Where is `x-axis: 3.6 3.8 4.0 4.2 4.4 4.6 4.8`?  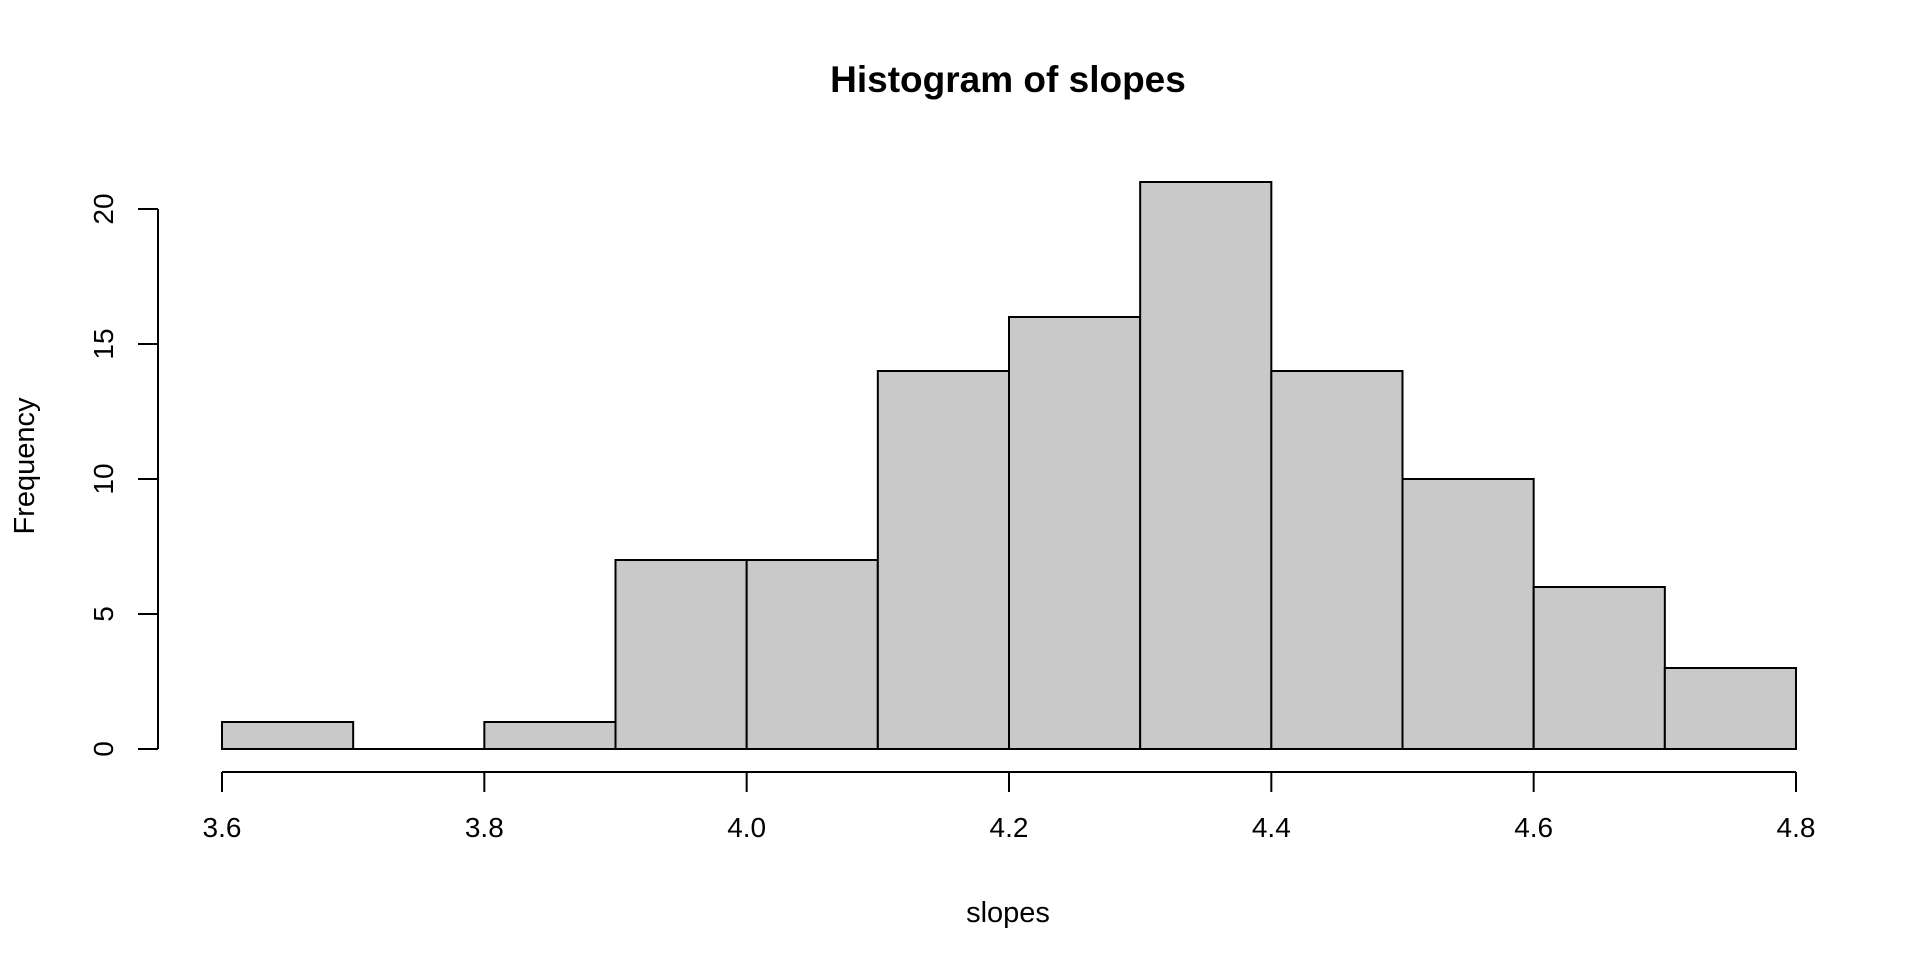
x-axis: 3.6 3.8 4.0 4.2 4.4 4.6 4.8 is located at coordinates (1009, 807).